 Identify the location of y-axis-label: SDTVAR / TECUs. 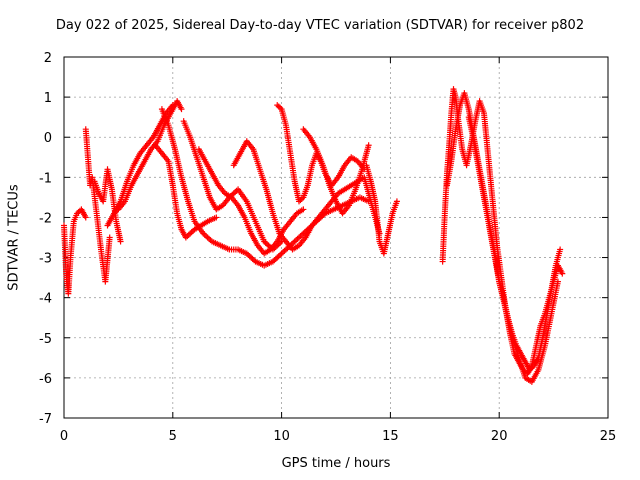
(14, 237).